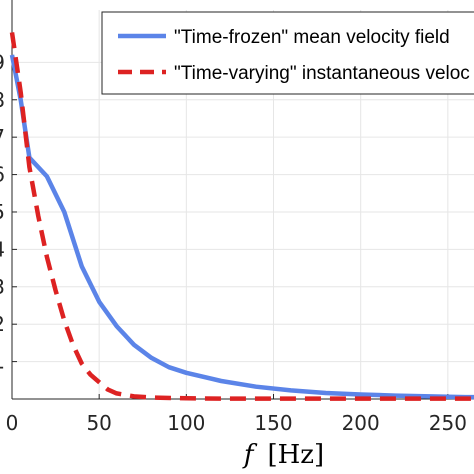 The width and height of the screenshot is (474, 474). I want to click on y-tick-label: 5, so click(2, 212).